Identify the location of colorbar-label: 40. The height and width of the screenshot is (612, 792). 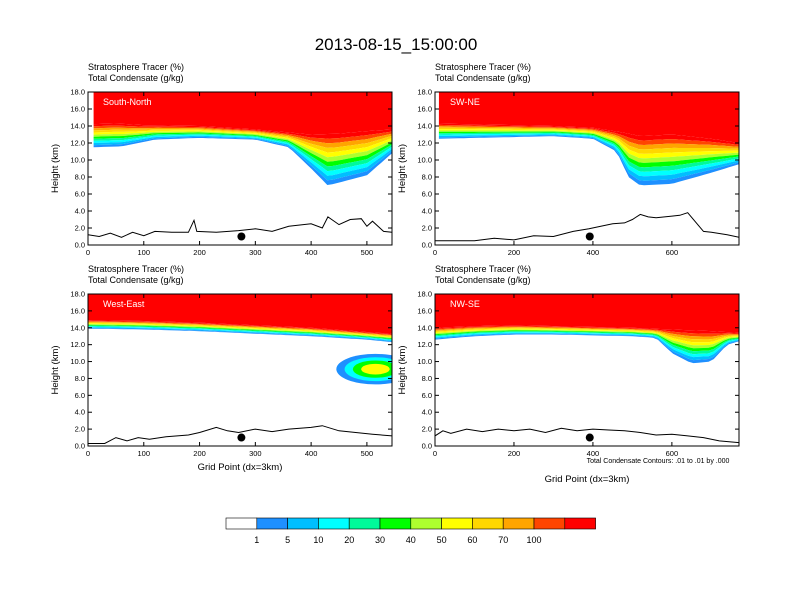
(411, 540).